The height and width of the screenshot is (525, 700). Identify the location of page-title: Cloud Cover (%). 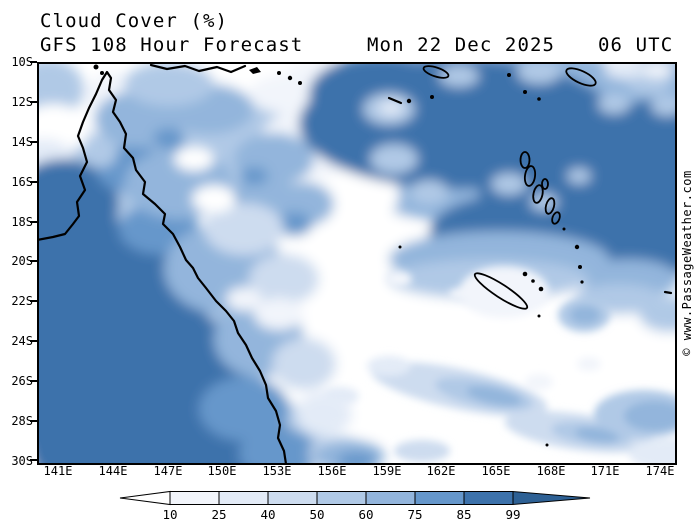
(134, 21).